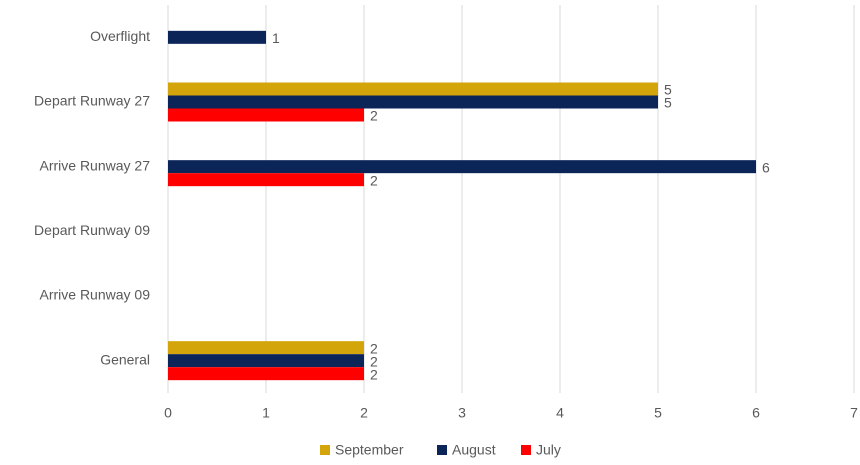 This screenshot has width=860, height=465. Describe the element at coordinates (474, 450) in the screenshot. I see `legend-label: August` at that location.